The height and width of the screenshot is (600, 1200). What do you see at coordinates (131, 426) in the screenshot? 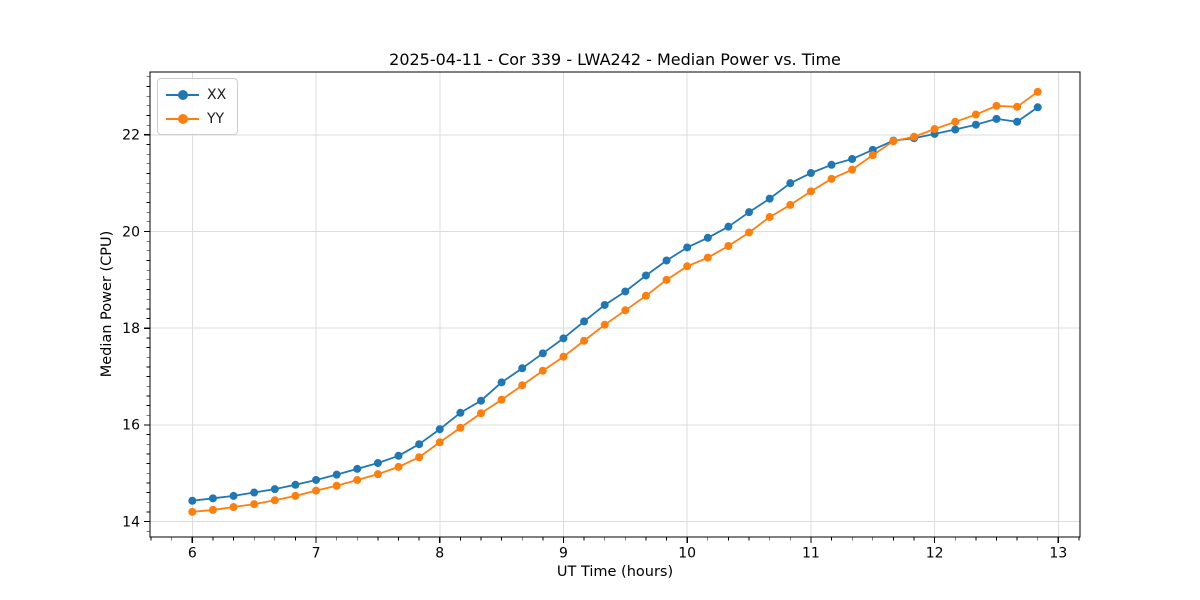
I see `y-tick-label: 16` at bounding box center [131, 426].